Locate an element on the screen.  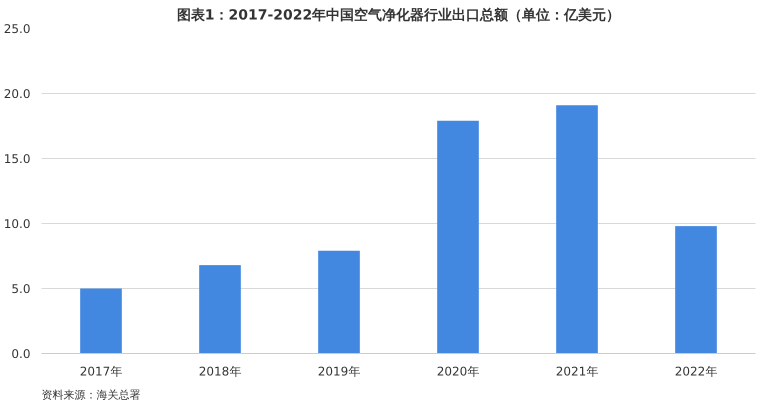
x-tick-label: 2020年 is located at coordinates (458, 371).